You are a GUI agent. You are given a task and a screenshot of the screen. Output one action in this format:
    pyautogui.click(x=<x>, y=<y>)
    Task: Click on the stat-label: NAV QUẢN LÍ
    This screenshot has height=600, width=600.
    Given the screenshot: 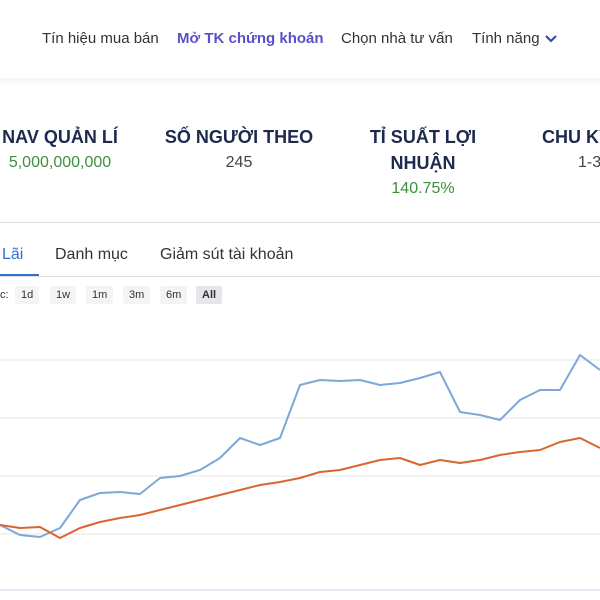 What is the action you would take?
    pyautogui.click(x=60, y=137)
    